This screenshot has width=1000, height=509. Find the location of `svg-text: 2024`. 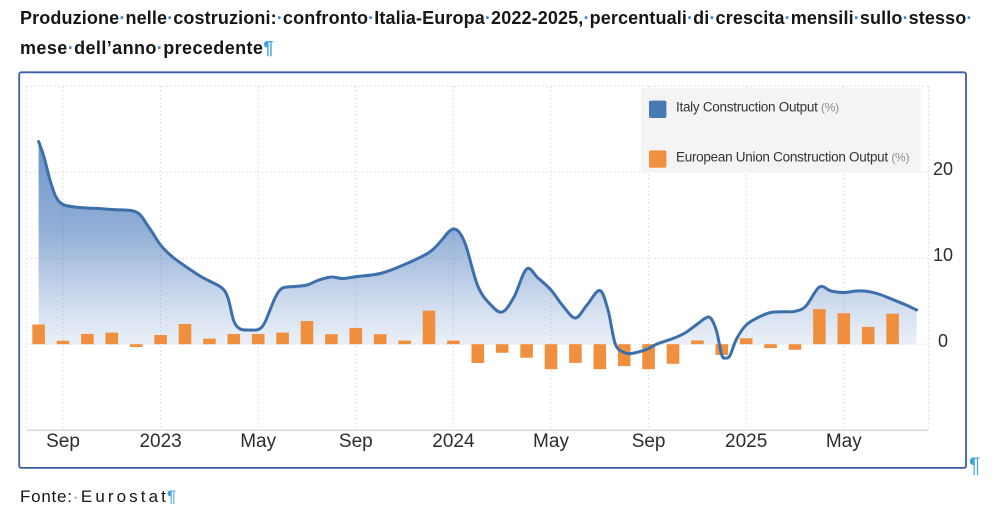

svg-text: 2024 is located at coordinates (453, 441).